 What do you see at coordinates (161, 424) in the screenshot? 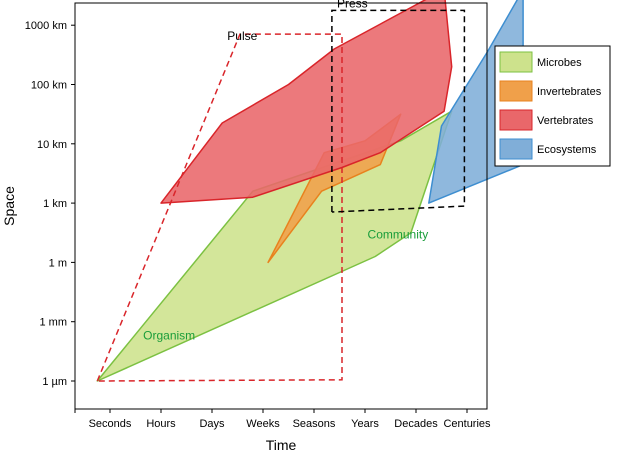
I see `x-tick-label: Hours` at bounding box center [161, 424].